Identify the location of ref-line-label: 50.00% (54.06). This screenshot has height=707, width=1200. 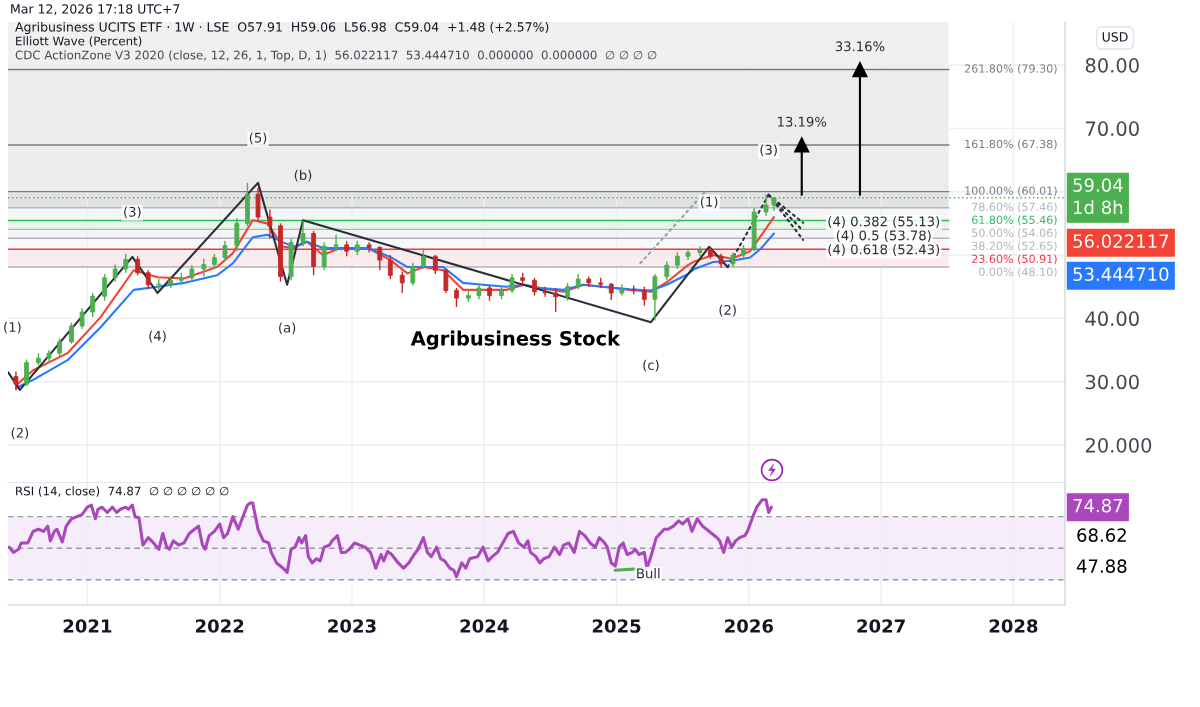
(1014, 233).